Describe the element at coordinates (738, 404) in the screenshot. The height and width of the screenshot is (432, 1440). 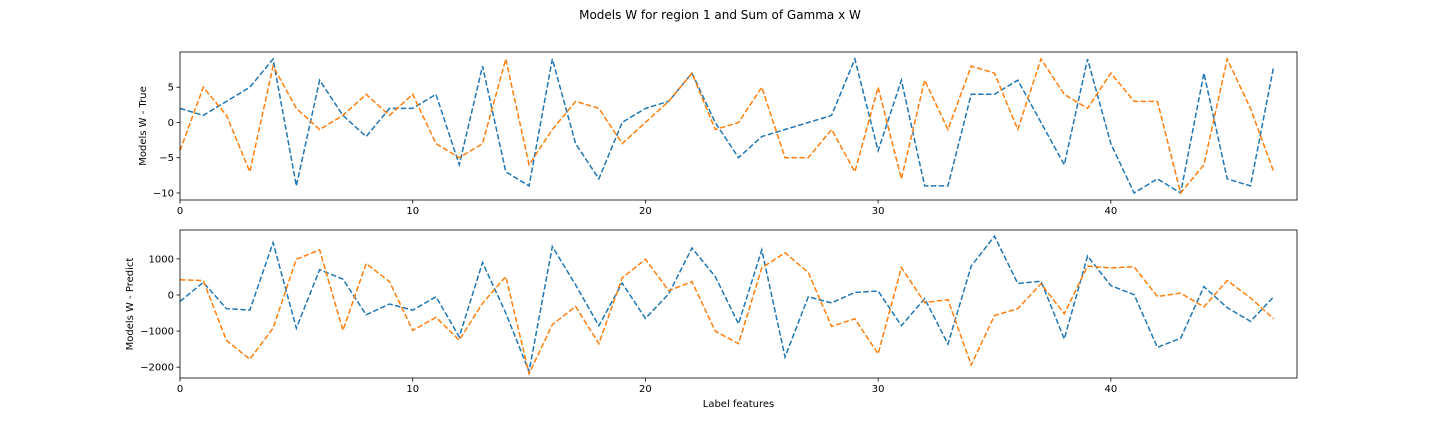
I see `x-axis-label: Label features` at that location.